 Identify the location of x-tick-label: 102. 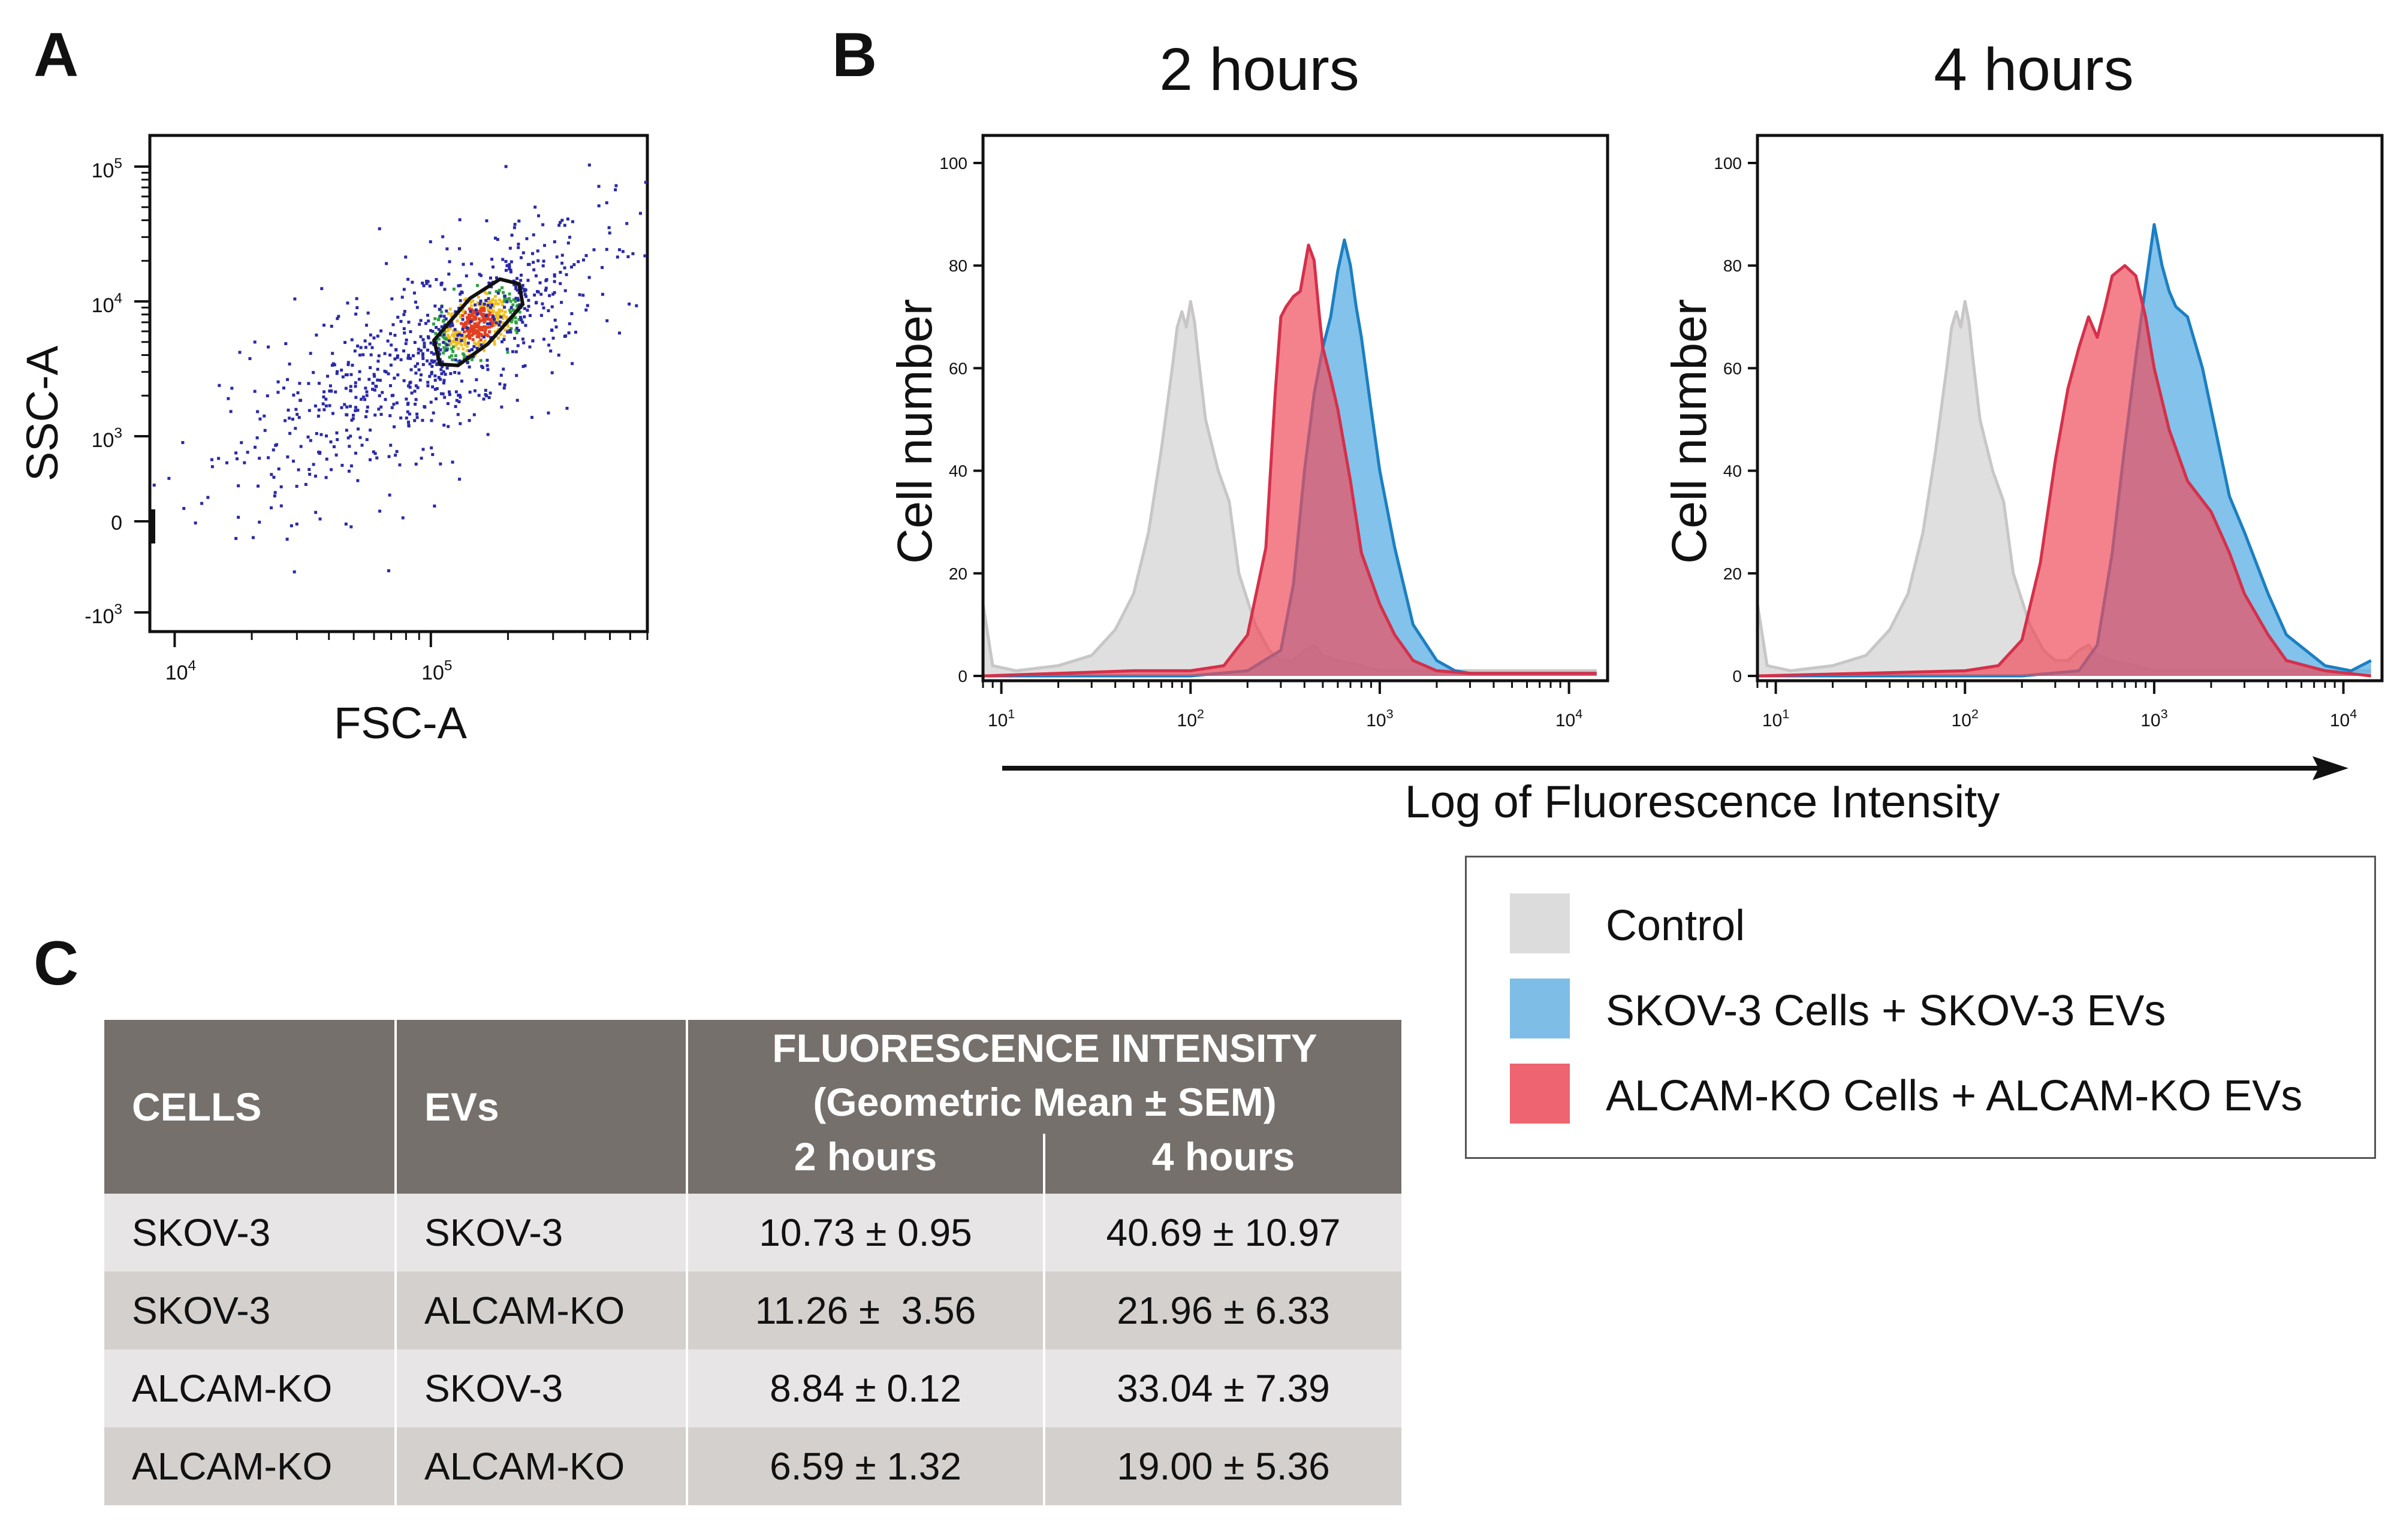
(1190, 718).